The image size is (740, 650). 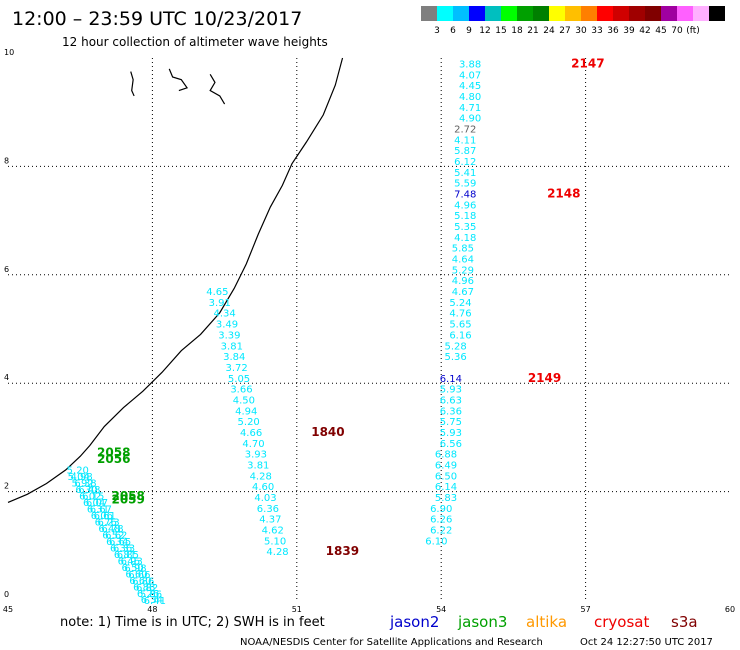 I want to click on wave-height-label: 5.87, so click(x=465, y=151).